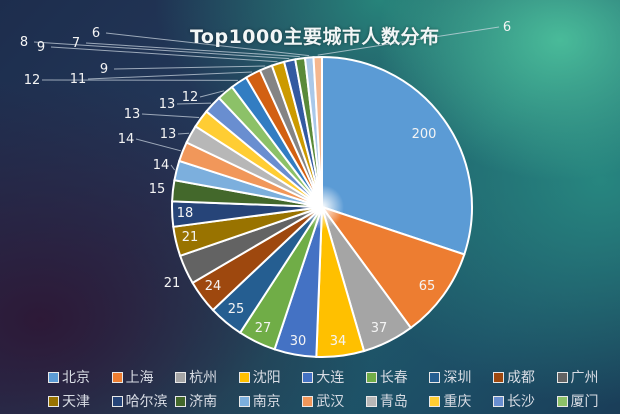  I want to click on data-label: 37, so click(379, 328).